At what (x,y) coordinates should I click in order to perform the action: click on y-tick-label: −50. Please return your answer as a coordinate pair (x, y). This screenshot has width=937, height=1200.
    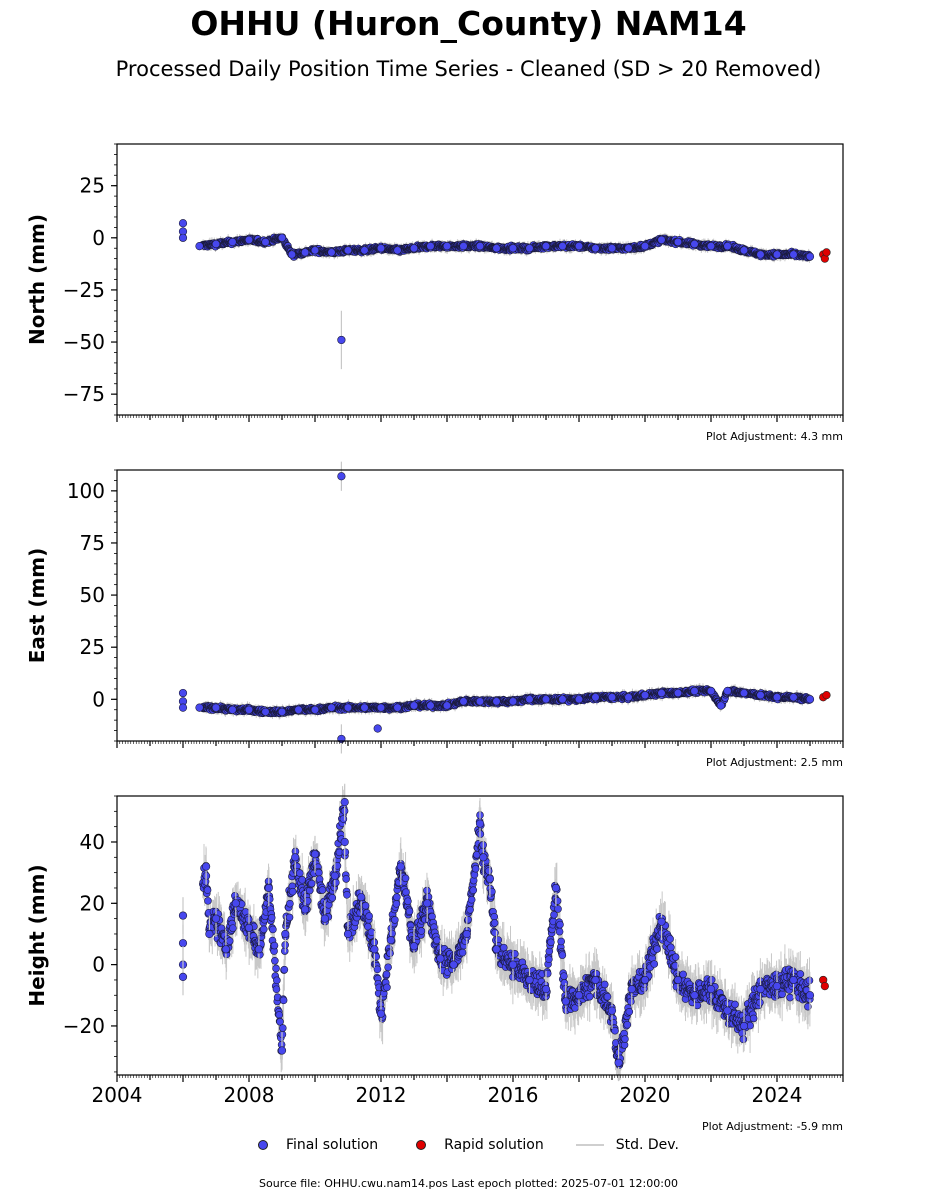
    Looking at the image, I should click on (84, 342).